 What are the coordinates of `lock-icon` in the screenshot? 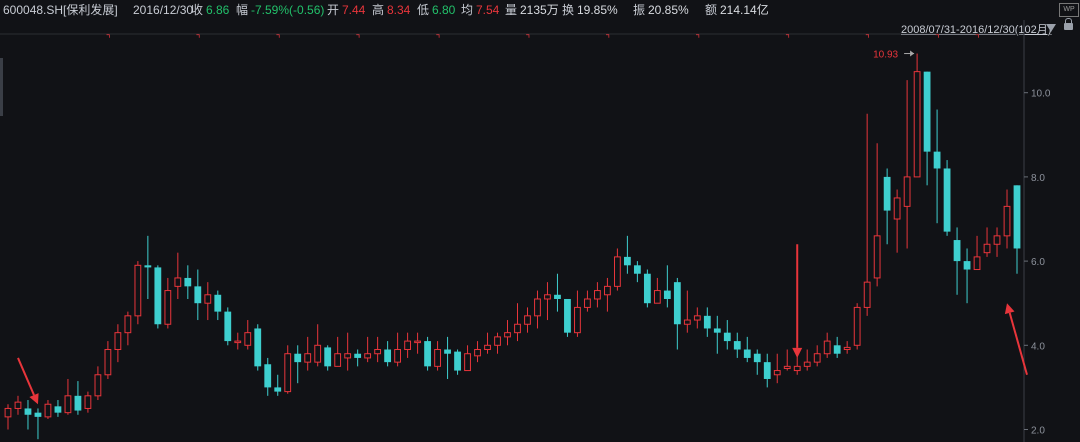 It's located at (1068, 24).